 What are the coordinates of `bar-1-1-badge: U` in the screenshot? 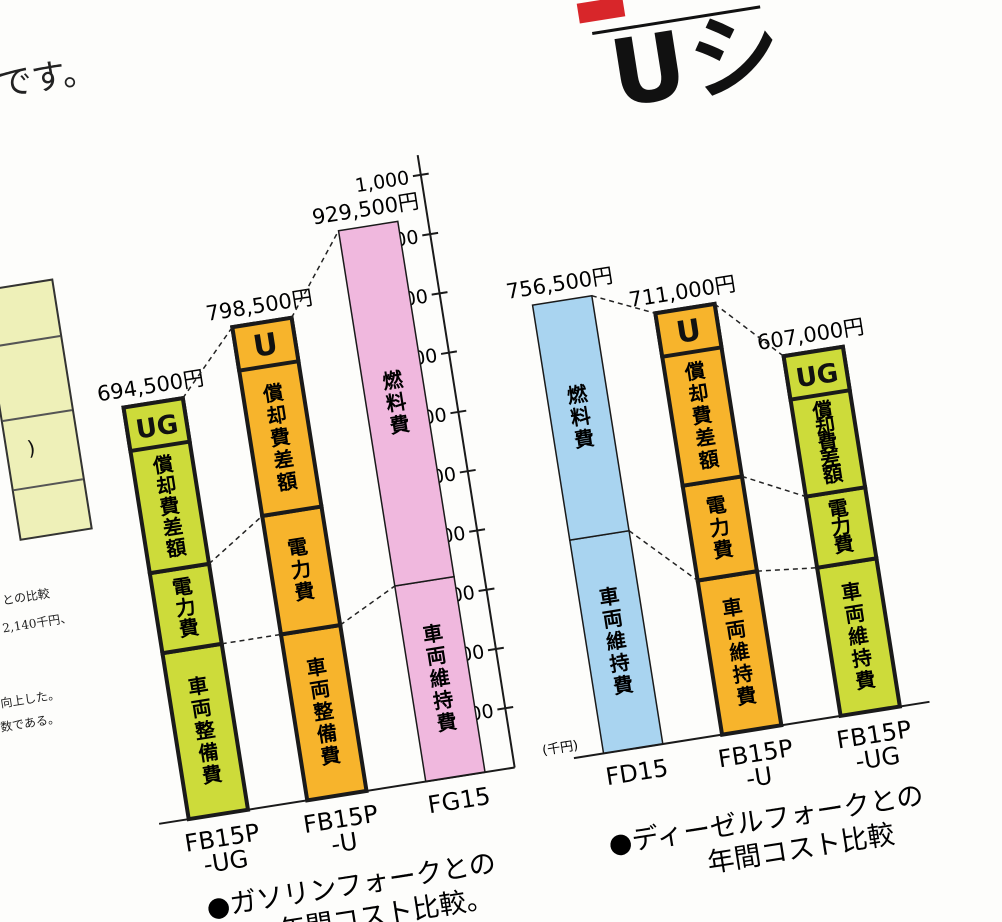 It's located at (689, 332).